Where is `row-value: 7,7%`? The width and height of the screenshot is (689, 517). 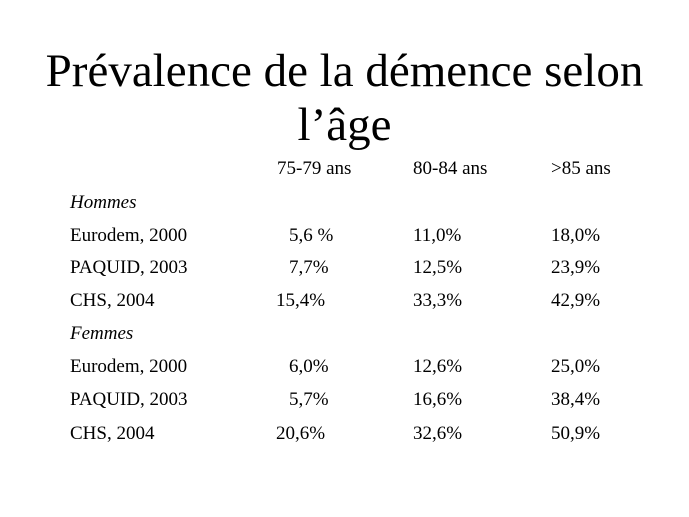 row-value: 7,7% is located at coordinates (309, 267).